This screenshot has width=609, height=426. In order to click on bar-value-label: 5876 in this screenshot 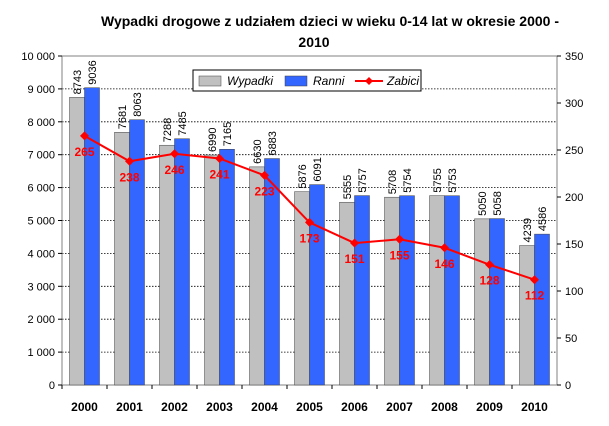, I will do `click(303, 176)`.